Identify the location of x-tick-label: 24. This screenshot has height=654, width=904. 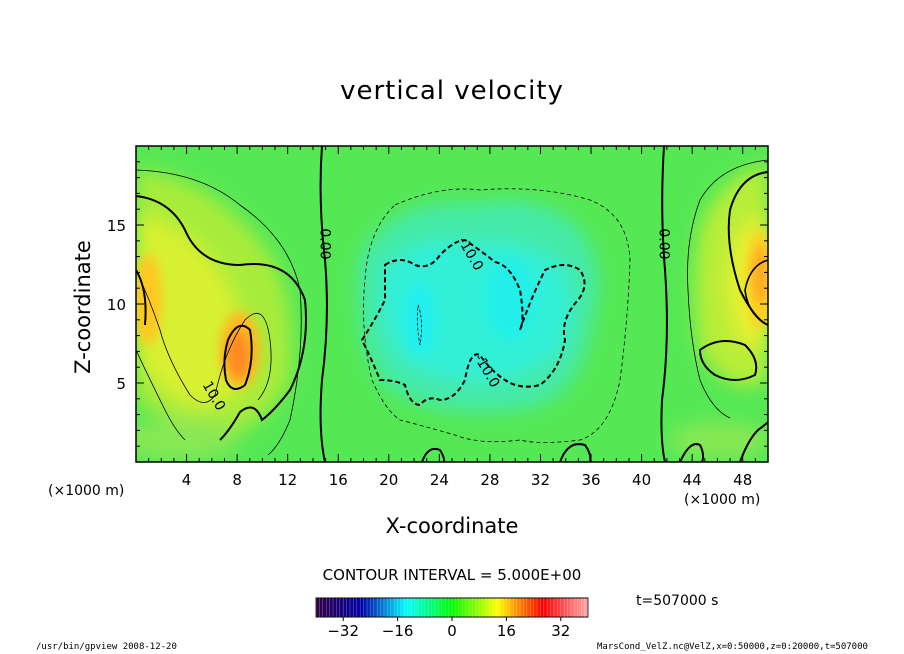
(439, 480).